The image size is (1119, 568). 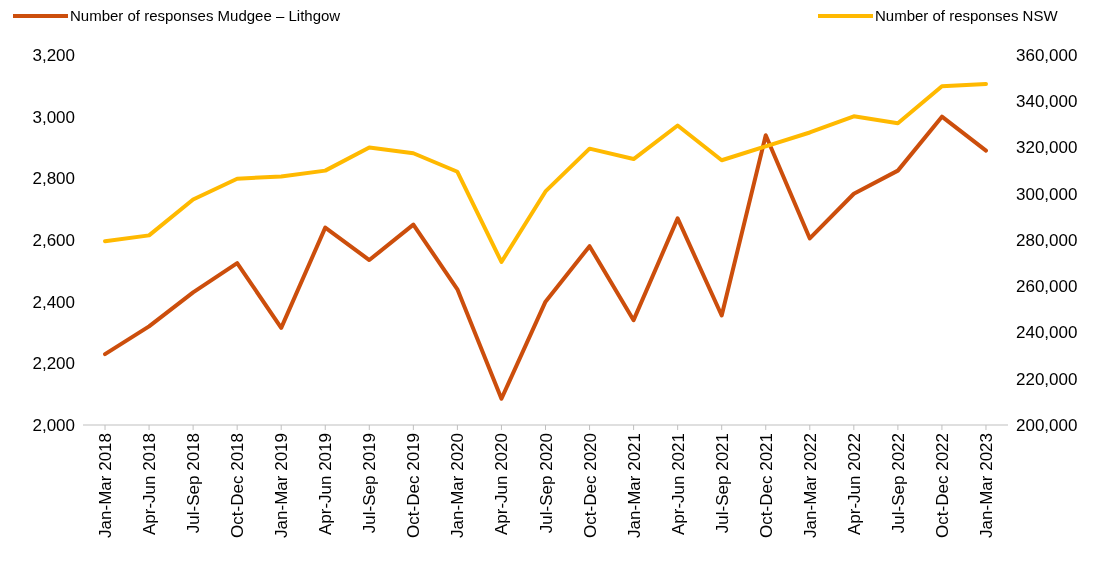 I want to click on y2-tick-label: 220,000, so click(x=1047, y=379).